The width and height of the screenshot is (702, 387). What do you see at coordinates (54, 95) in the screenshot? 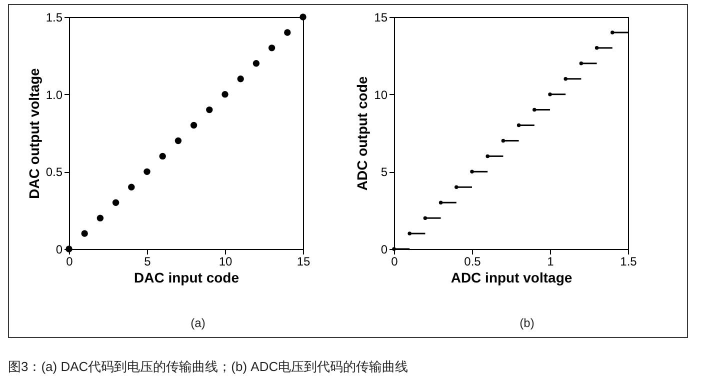
I see `y-tick-label: 1.0` at bounding box center [54, 95].